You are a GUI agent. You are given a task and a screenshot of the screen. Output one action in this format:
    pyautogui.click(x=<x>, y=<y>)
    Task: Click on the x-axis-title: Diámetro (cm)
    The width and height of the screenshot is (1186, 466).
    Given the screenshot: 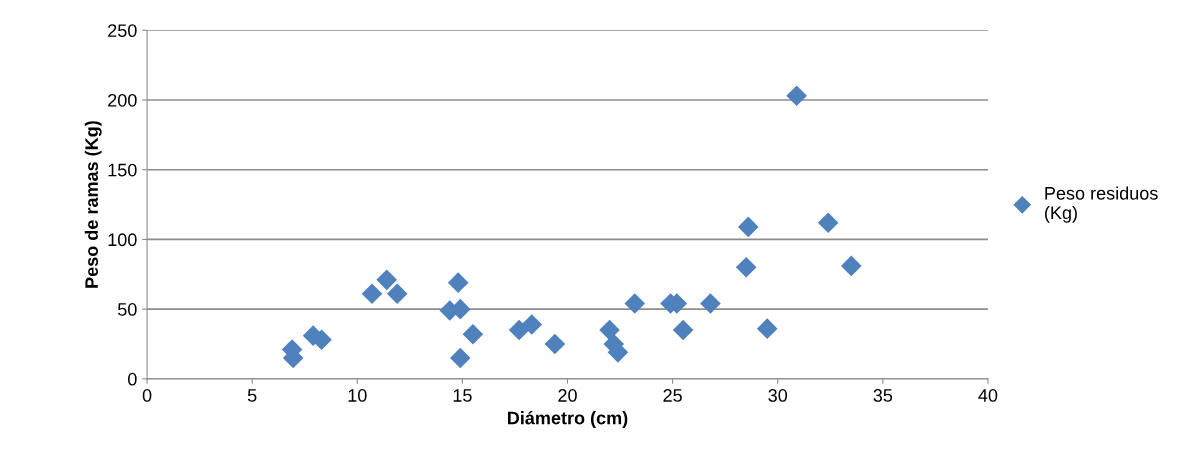 What is the action you would take?
    pyautogui.click(x=568, y=419)
    